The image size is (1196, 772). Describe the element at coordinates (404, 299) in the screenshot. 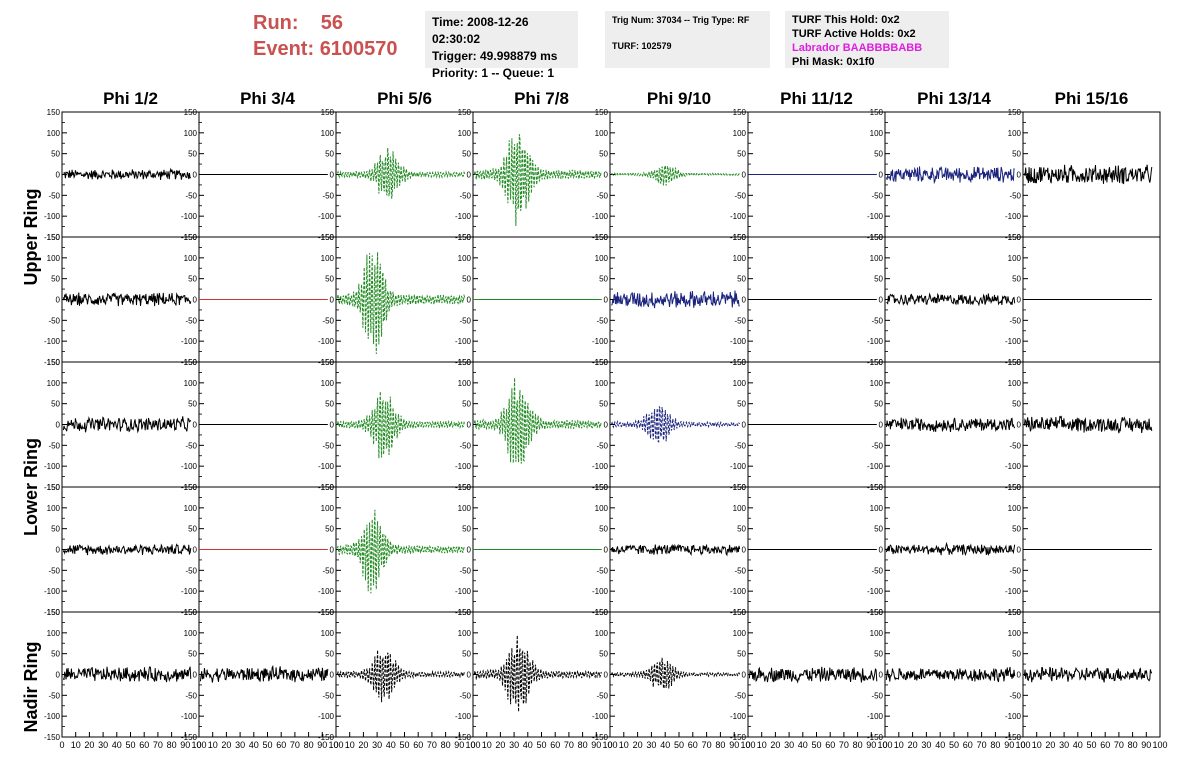

I see `panel-frame` at that location.